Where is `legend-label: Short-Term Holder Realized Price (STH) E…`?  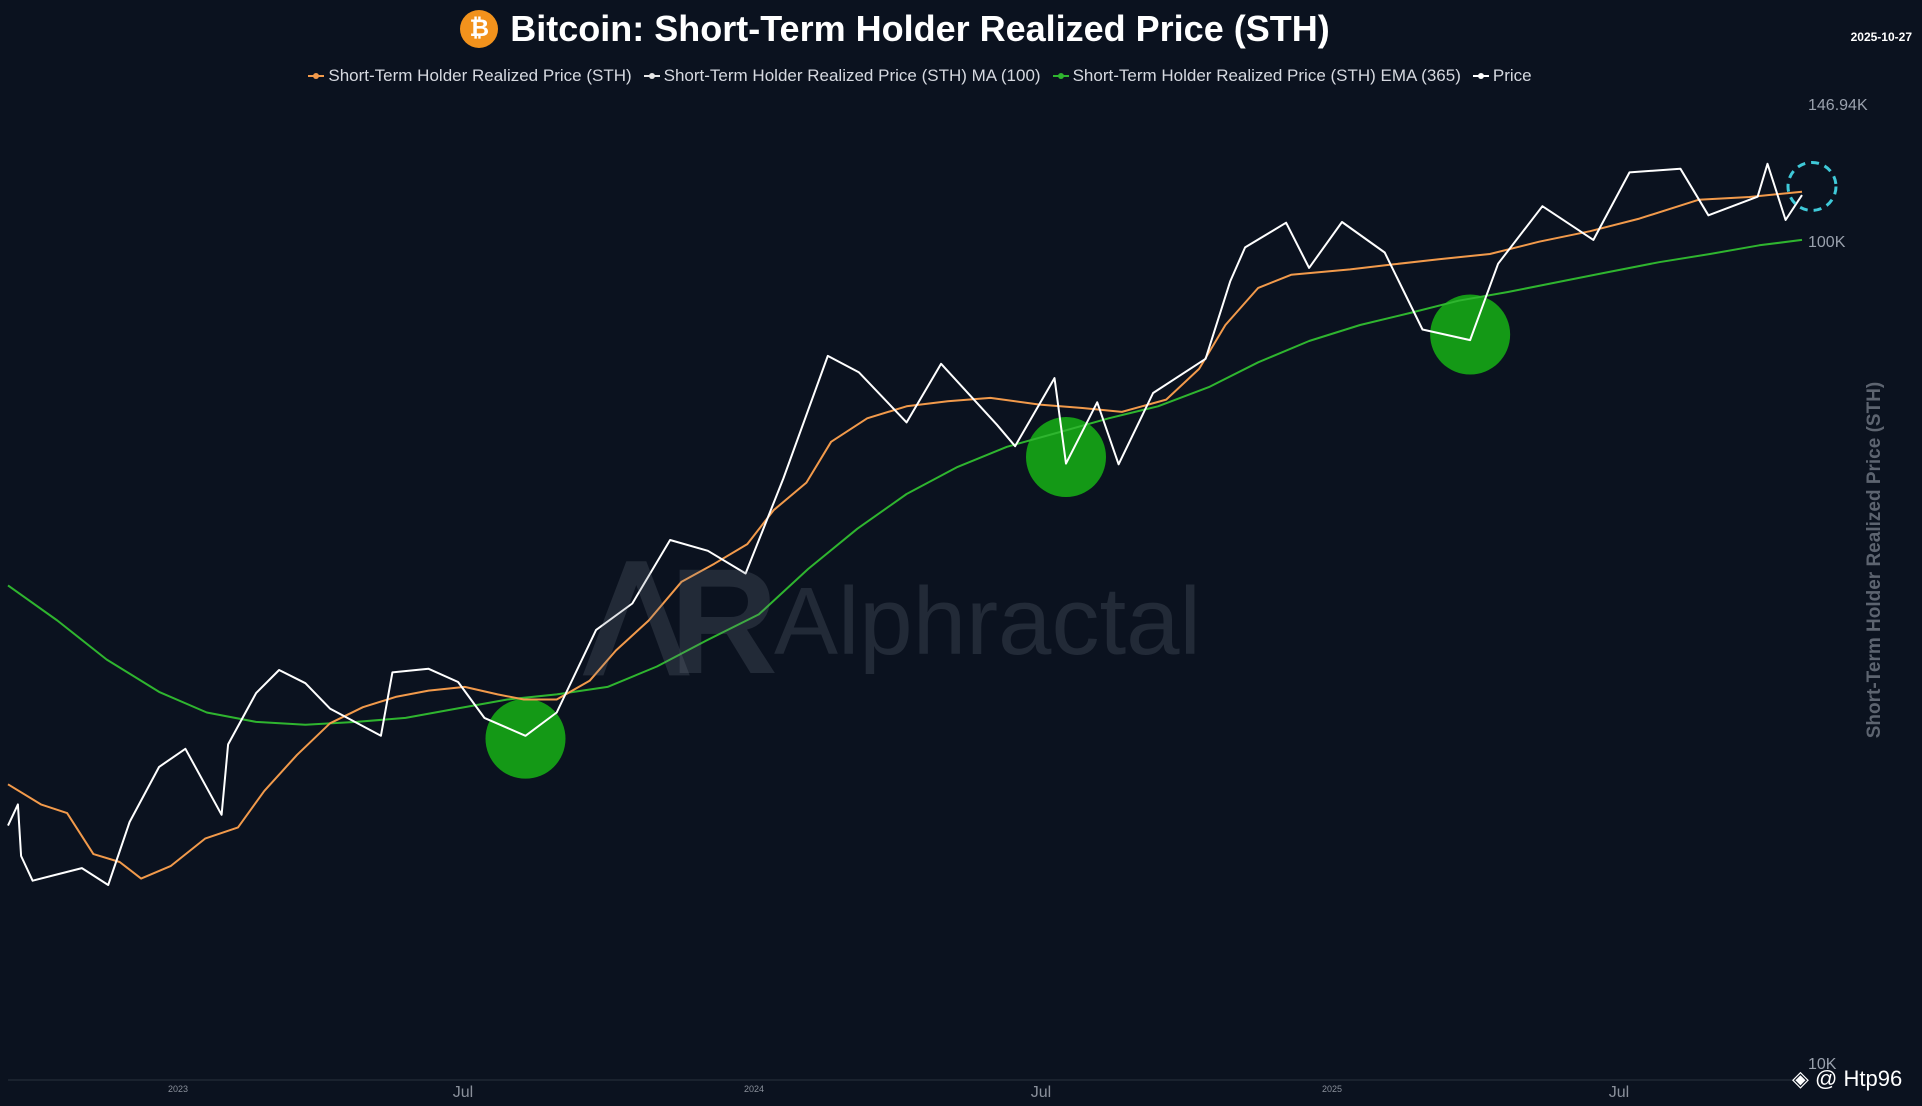
legend-label: Short-Term Holder Realized Price (STH) E… is located at coordinates (1266, 75).